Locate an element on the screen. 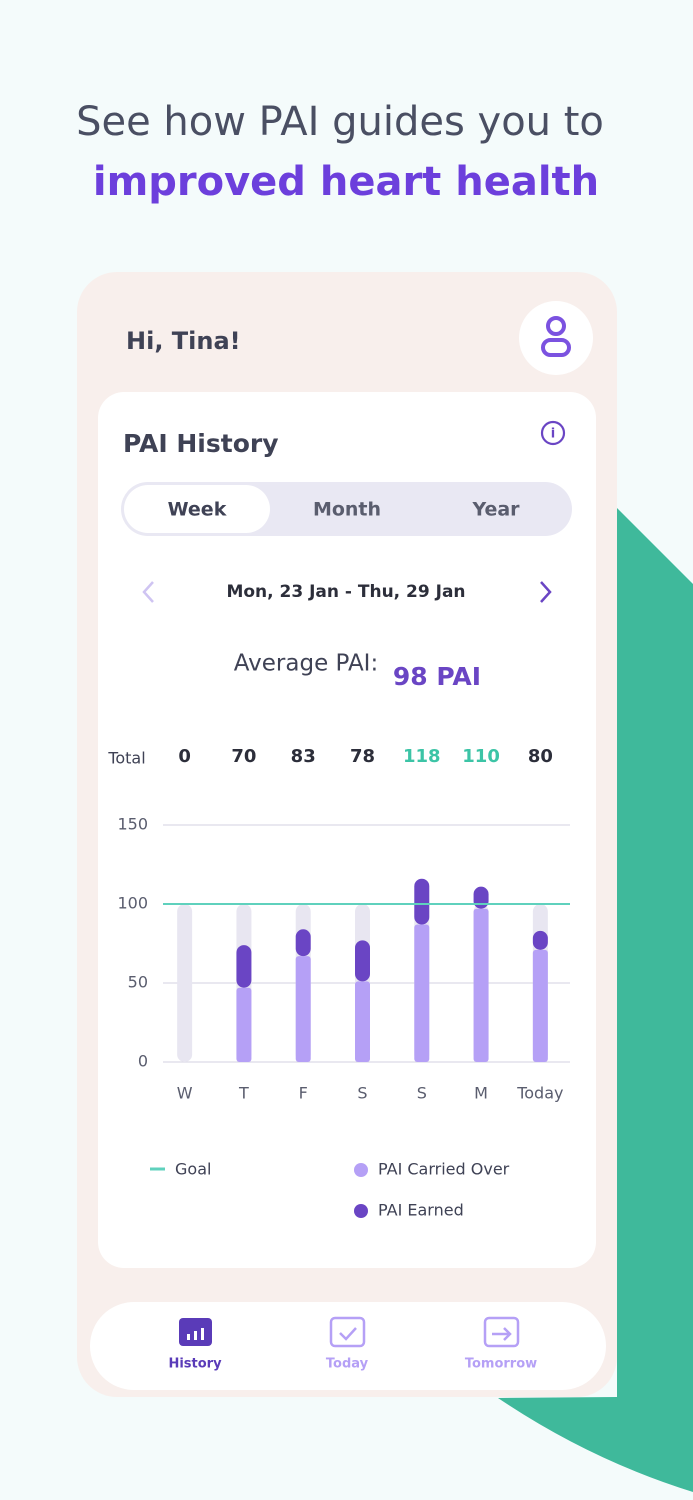 The image size is (693, 1500). legend-label: Goal is located at coordinates (193, 1169).